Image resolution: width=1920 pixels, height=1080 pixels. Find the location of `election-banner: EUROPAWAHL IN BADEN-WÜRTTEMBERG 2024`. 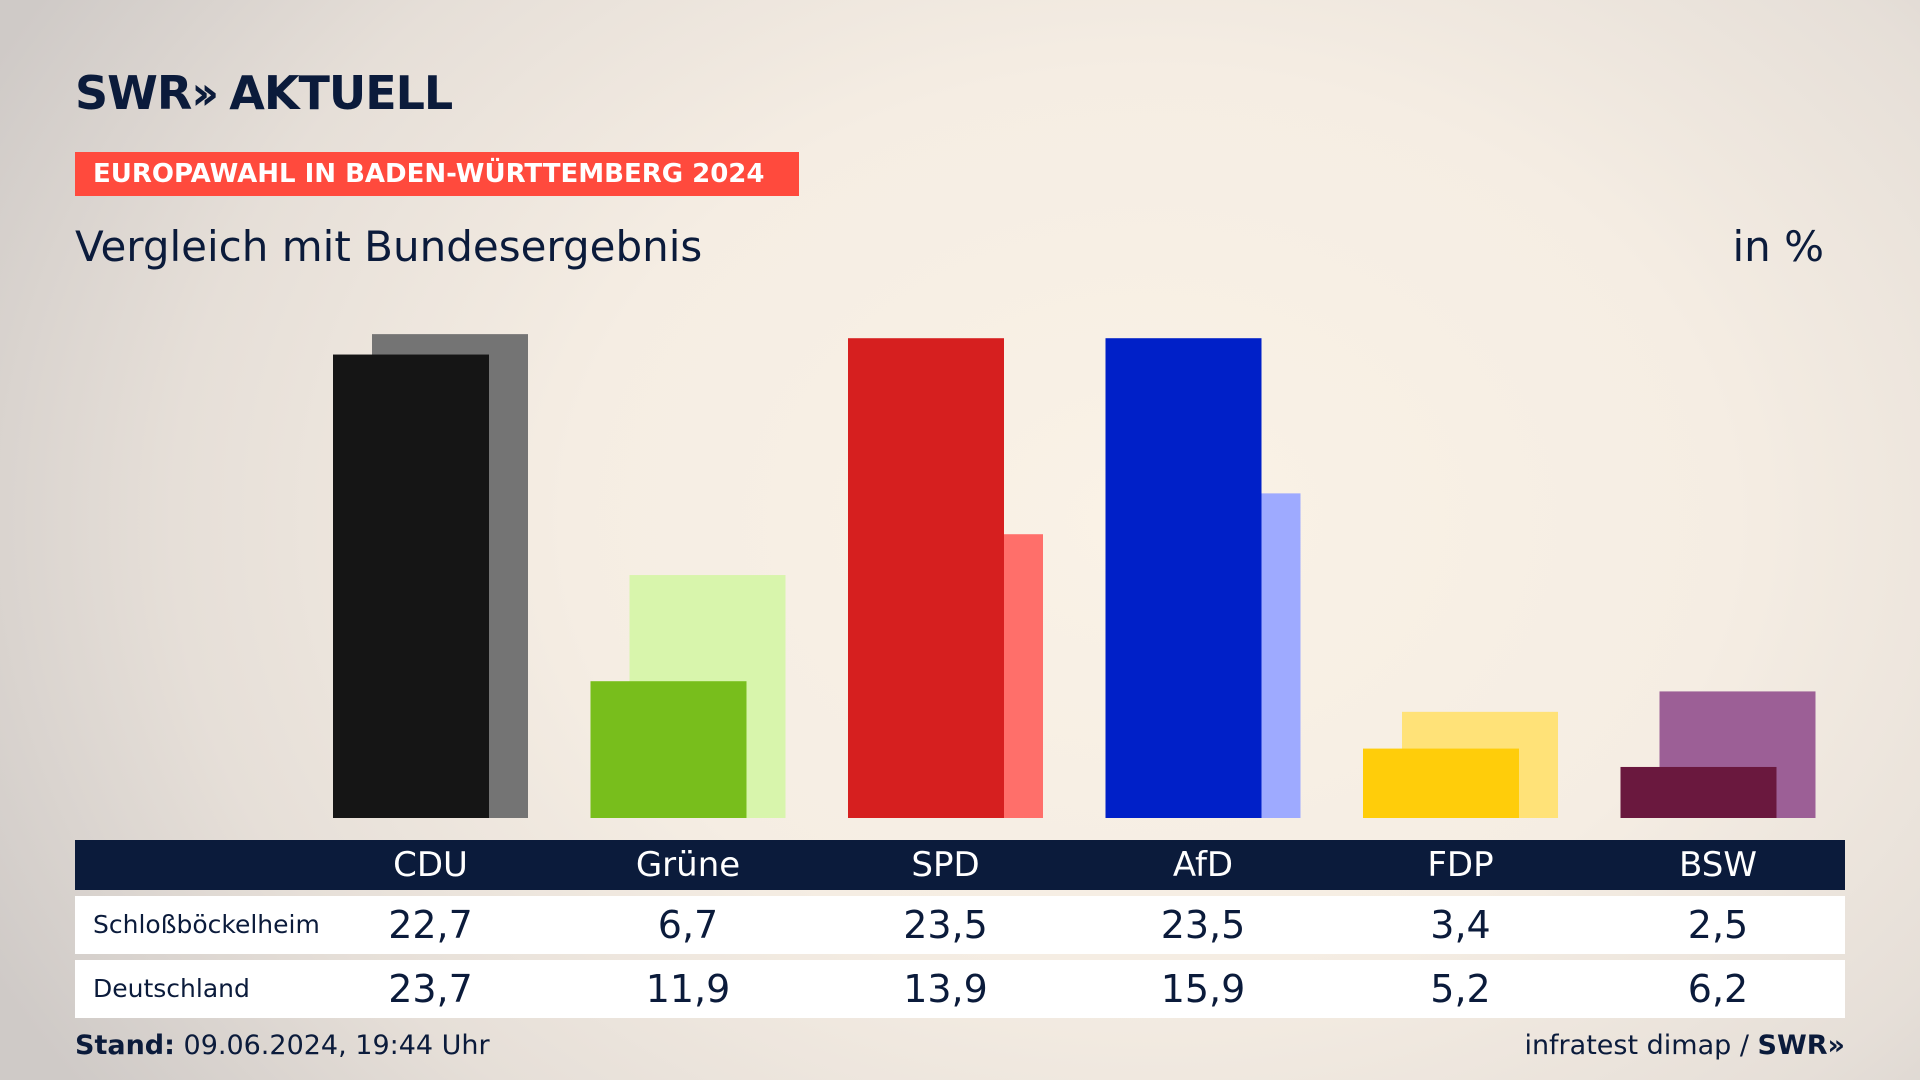

election-banner: EUROPAWAHL IN BADEN-WÜRTTEMBERG 2024 is located at coordinates (437, 174).